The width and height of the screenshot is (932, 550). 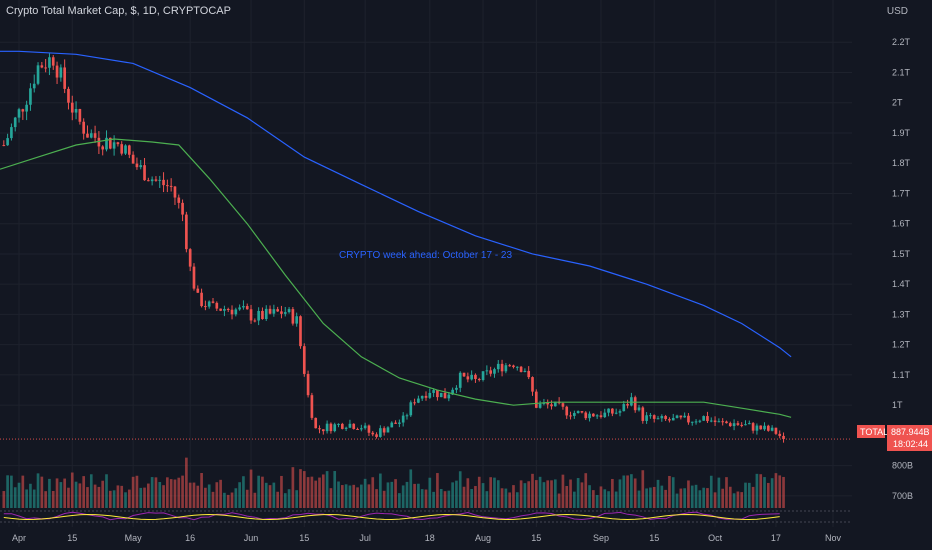 What do you see at coordinates (897, 11) in the screenshot?
I see `currency-label: USD` at bounding box center [897, 11].